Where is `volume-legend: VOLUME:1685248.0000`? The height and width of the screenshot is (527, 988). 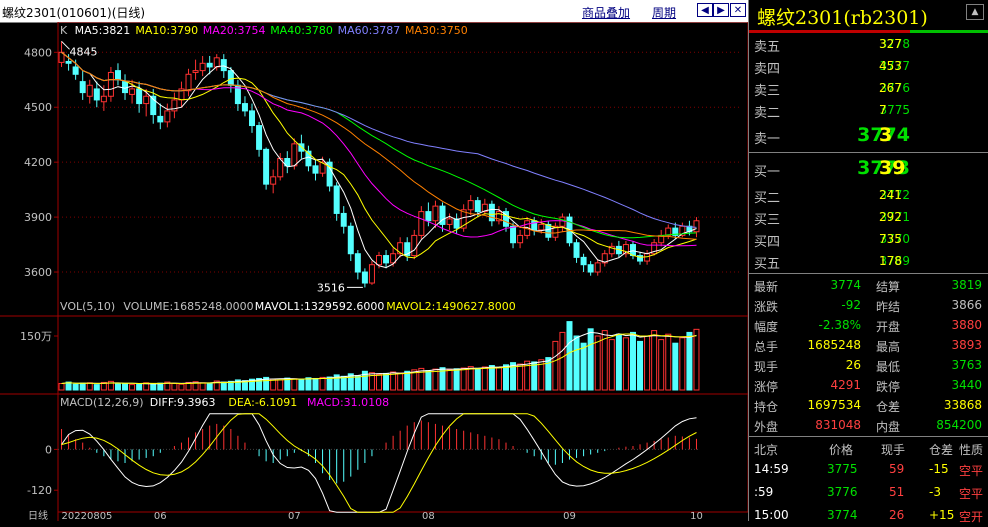 volume-legend: VOLUME:1685248.0000 is located at coordinates (188, 306).